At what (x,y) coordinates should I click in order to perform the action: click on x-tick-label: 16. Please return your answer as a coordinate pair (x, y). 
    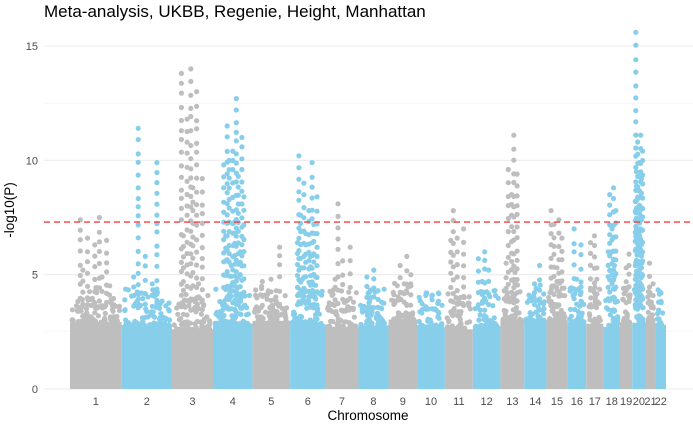
    Looking at the image, I should click on (577, 402).